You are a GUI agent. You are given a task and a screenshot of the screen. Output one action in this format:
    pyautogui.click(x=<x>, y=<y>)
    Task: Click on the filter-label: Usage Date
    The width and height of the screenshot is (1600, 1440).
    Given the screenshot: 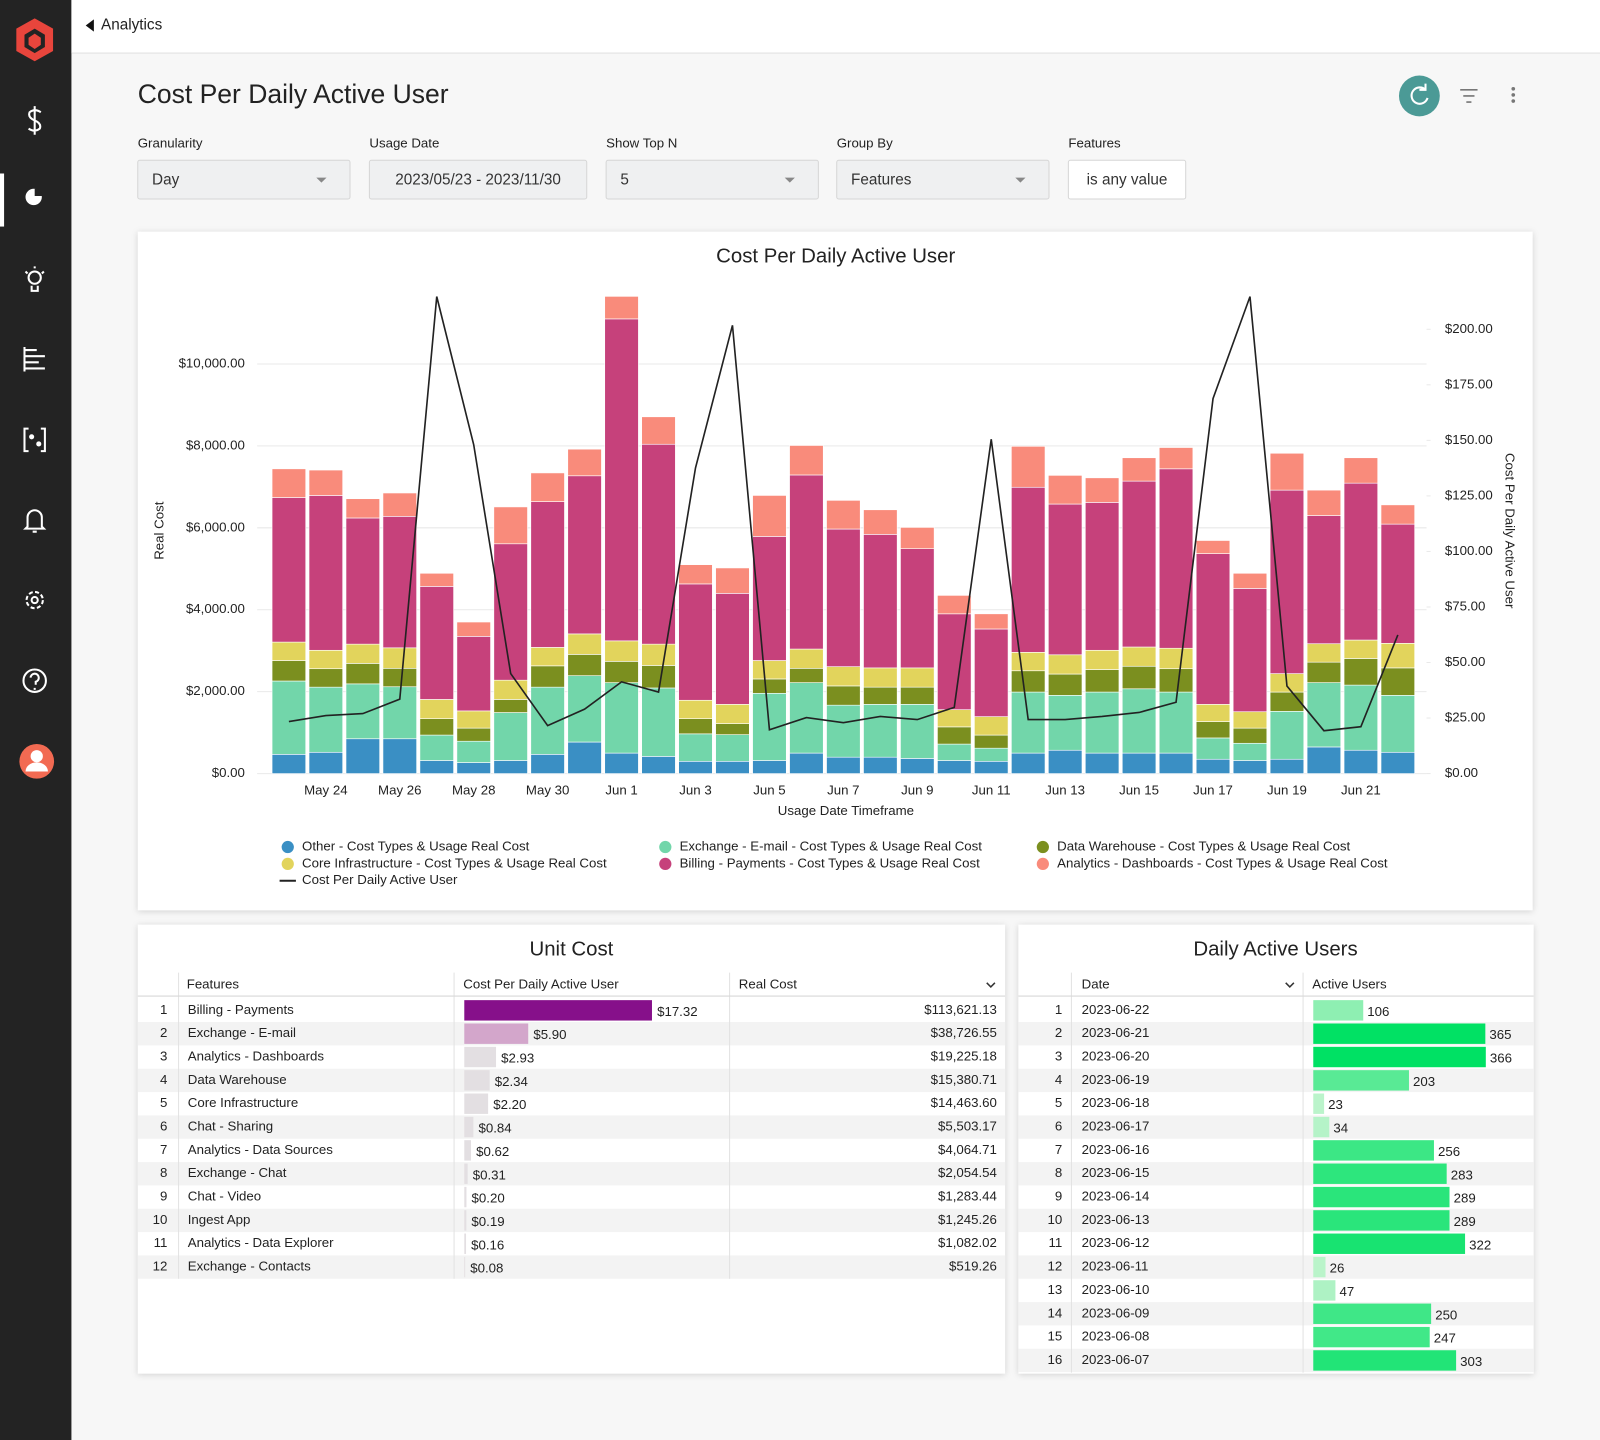 What is the action you would take?
    pyautogui.click(x=404, y=142)
    